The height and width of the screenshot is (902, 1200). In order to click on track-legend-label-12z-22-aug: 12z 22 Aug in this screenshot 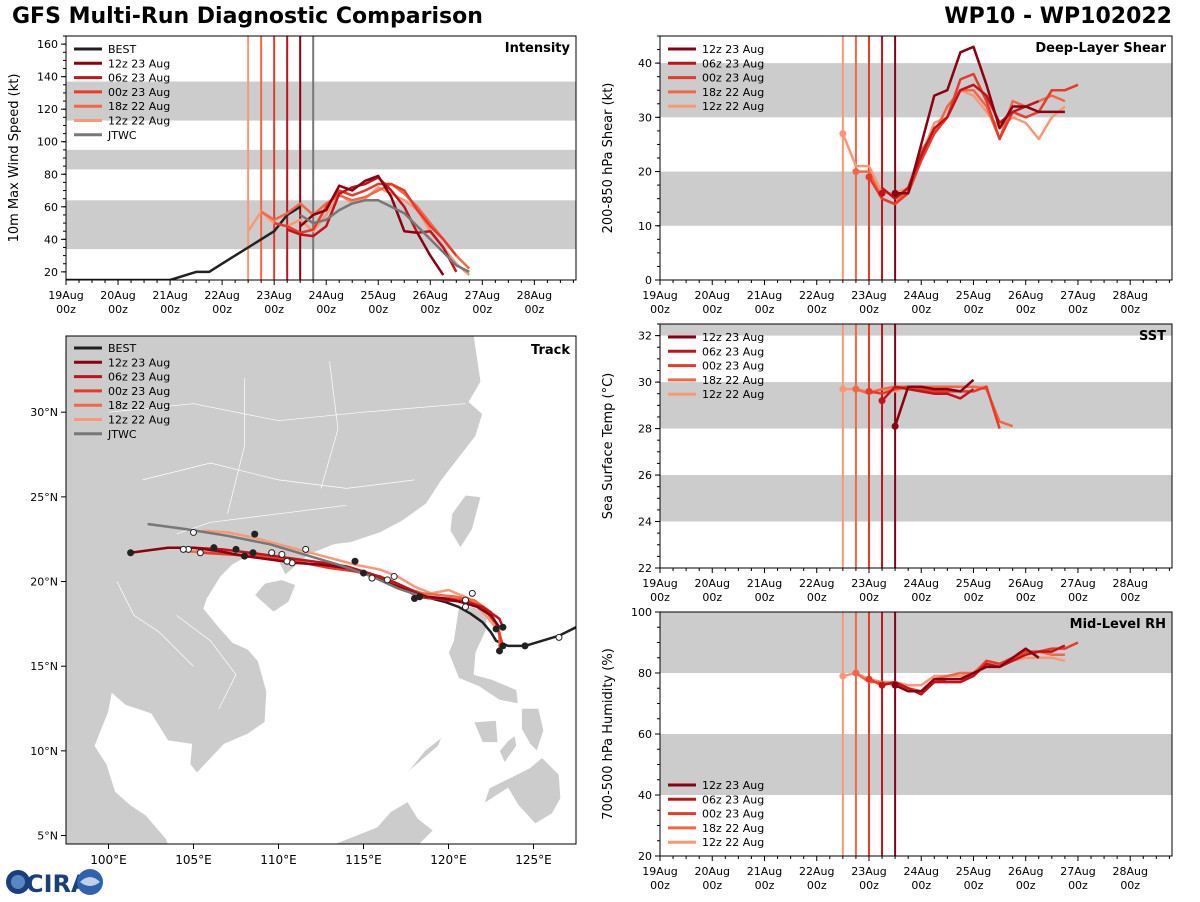, I will do `click(139, 420)`.